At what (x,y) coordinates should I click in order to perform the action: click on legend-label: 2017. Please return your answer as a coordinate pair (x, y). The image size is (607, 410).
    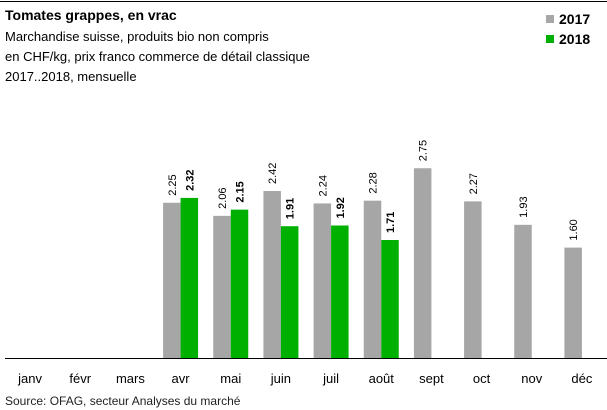
    Looking at the image, I should click on (574, 19).